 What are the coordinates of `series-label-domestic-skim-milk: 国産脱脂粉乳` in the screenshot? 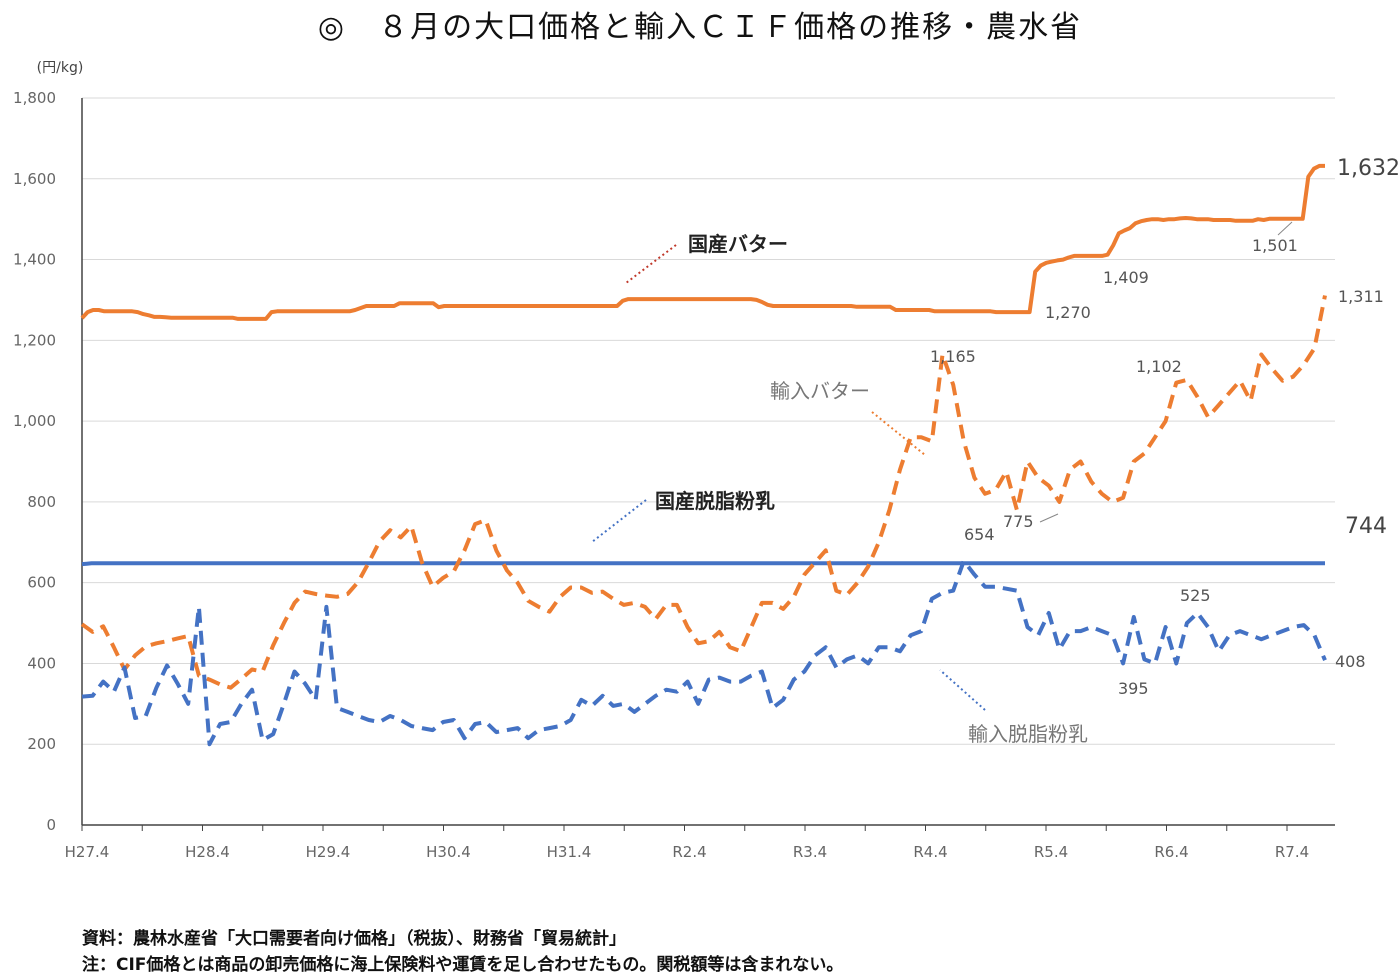 It's located at (715, 501).